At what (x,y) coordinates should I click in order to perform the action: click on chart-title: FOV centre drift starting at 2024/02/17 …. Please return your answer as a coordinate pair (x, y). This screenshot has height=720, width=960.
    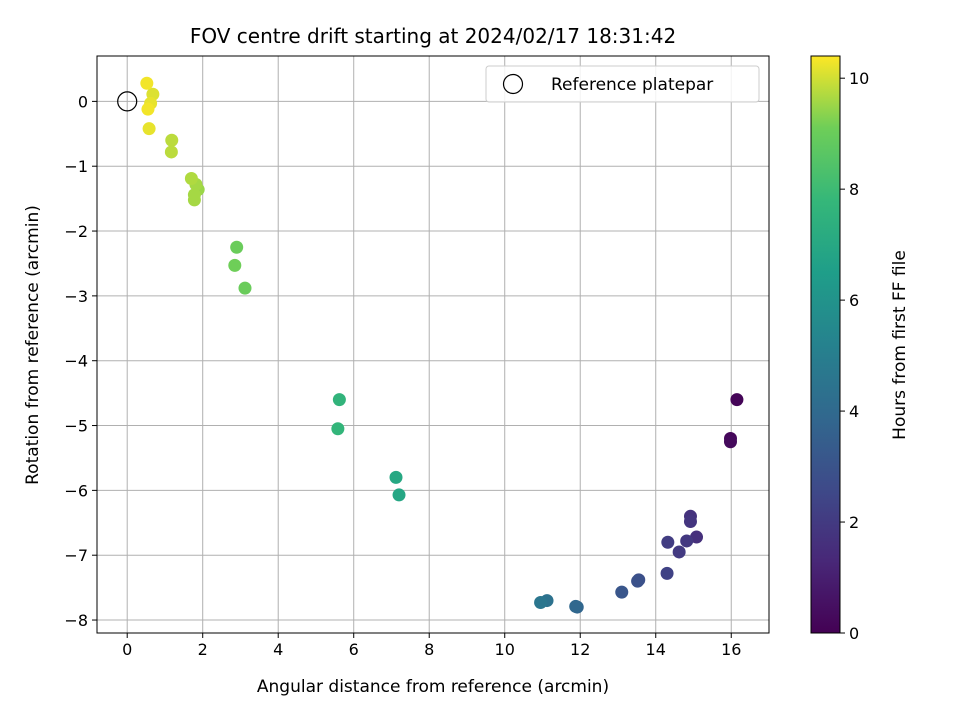
    Looking at the image, I should click on (433, 36).